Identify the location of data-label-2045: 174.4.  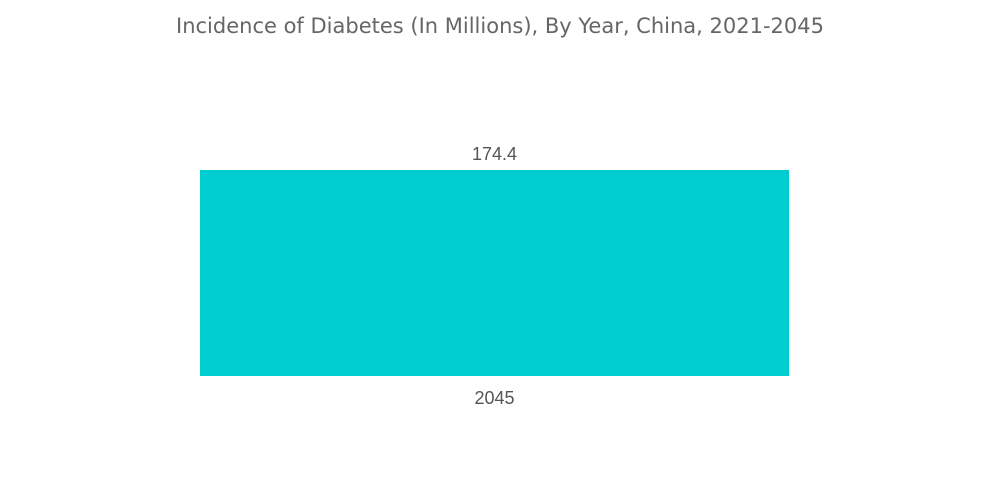
(494, 154).